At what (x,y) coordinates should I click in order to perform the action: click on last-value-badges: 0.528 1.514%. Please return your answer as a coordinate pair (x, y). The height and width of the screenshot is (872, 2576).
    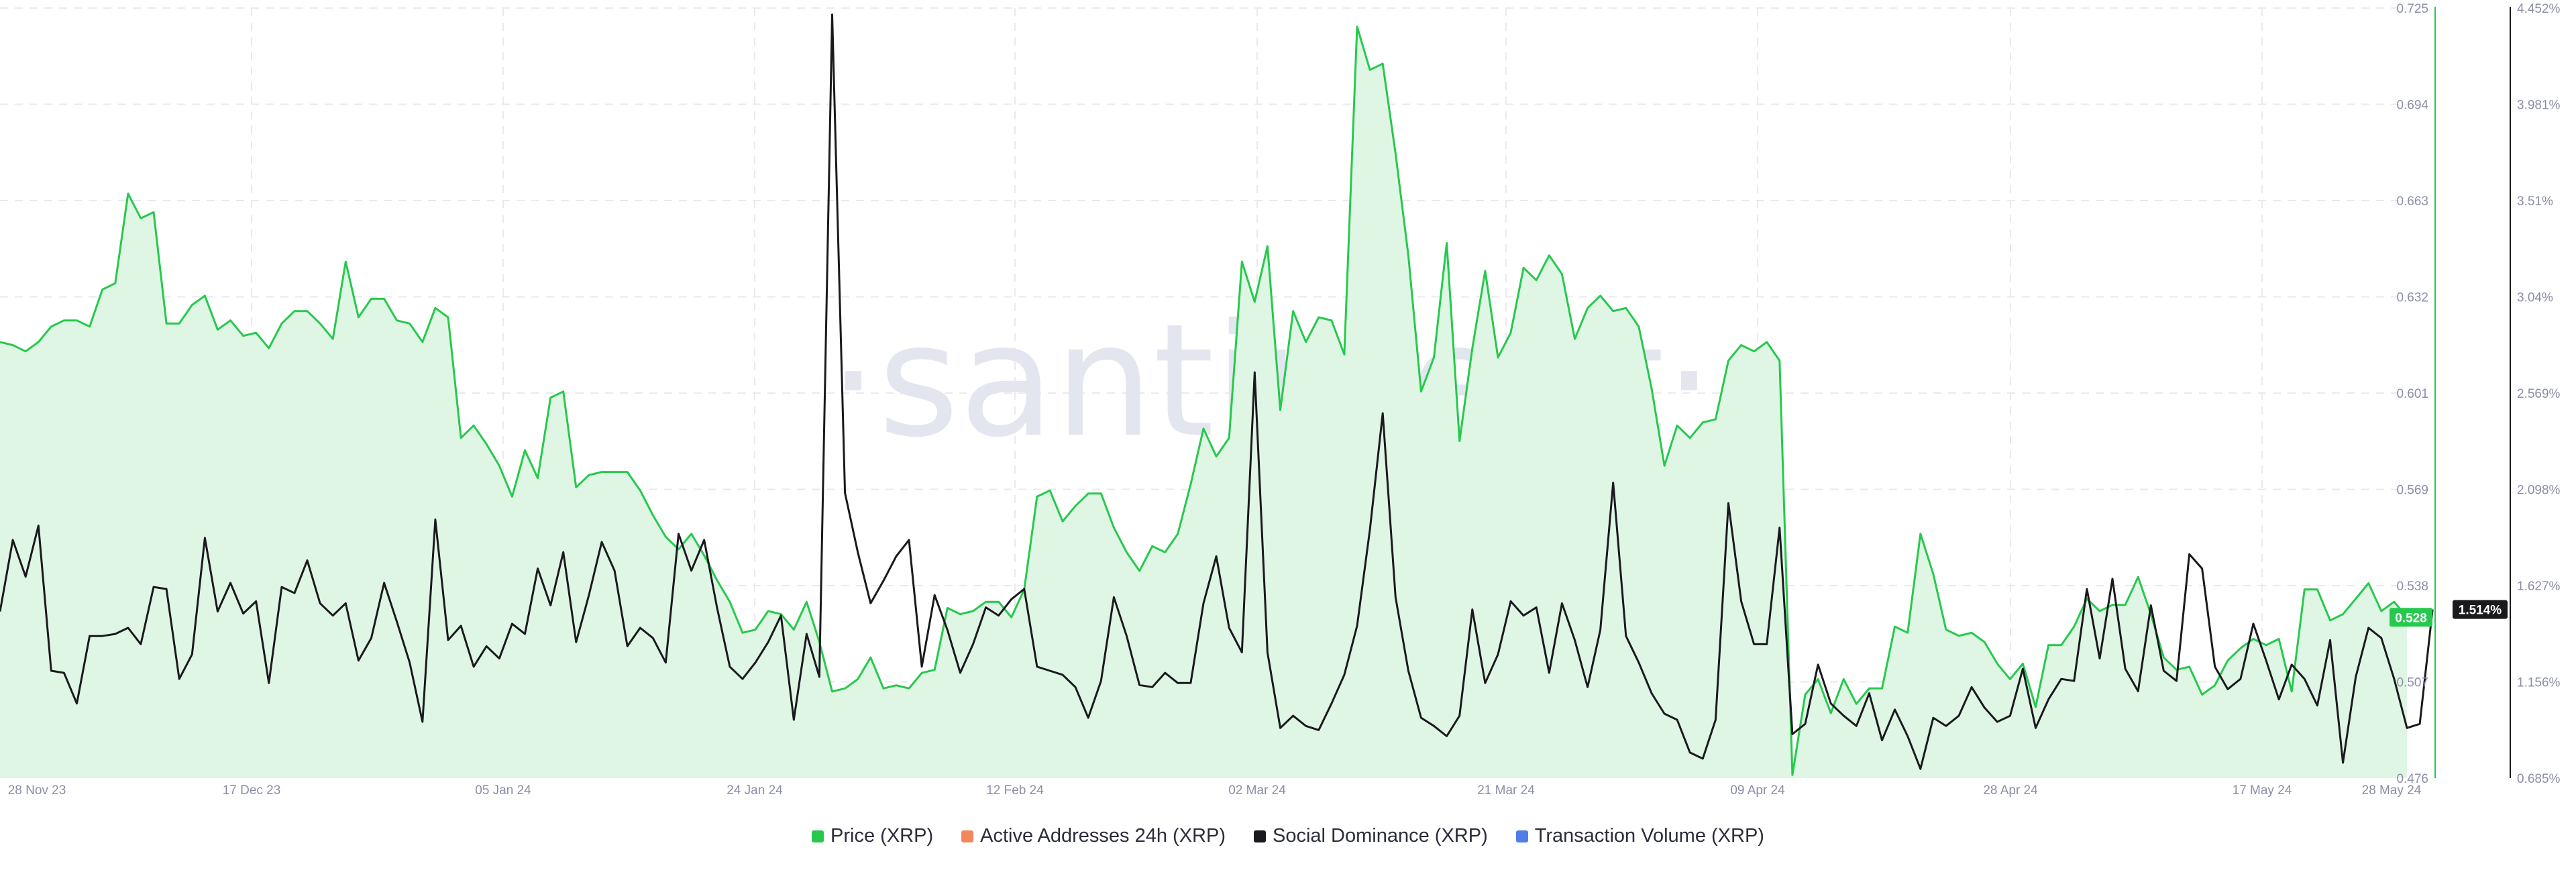
    Looking at the image, I should click on (2449, 613).